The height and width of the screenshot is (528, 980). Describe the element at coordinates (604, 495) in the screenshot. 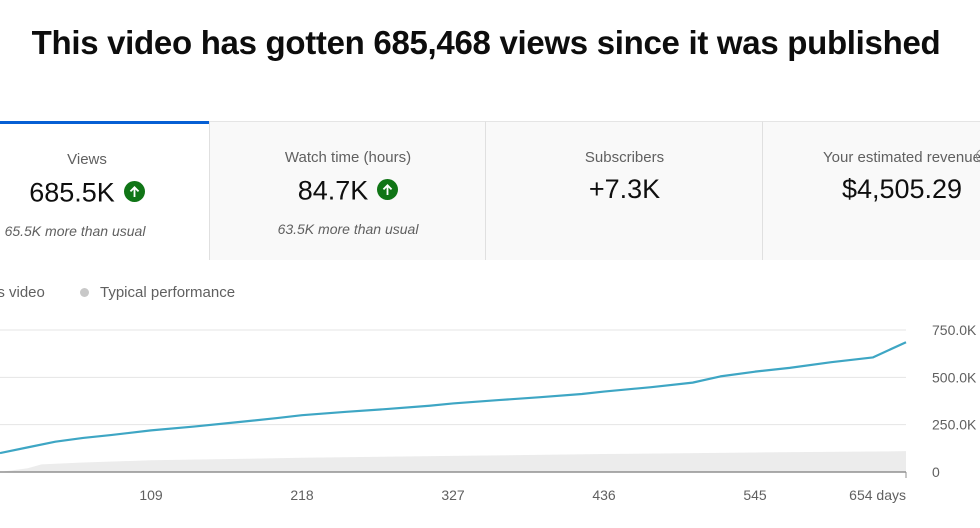

I see `x-tick-label: 436` at that location.